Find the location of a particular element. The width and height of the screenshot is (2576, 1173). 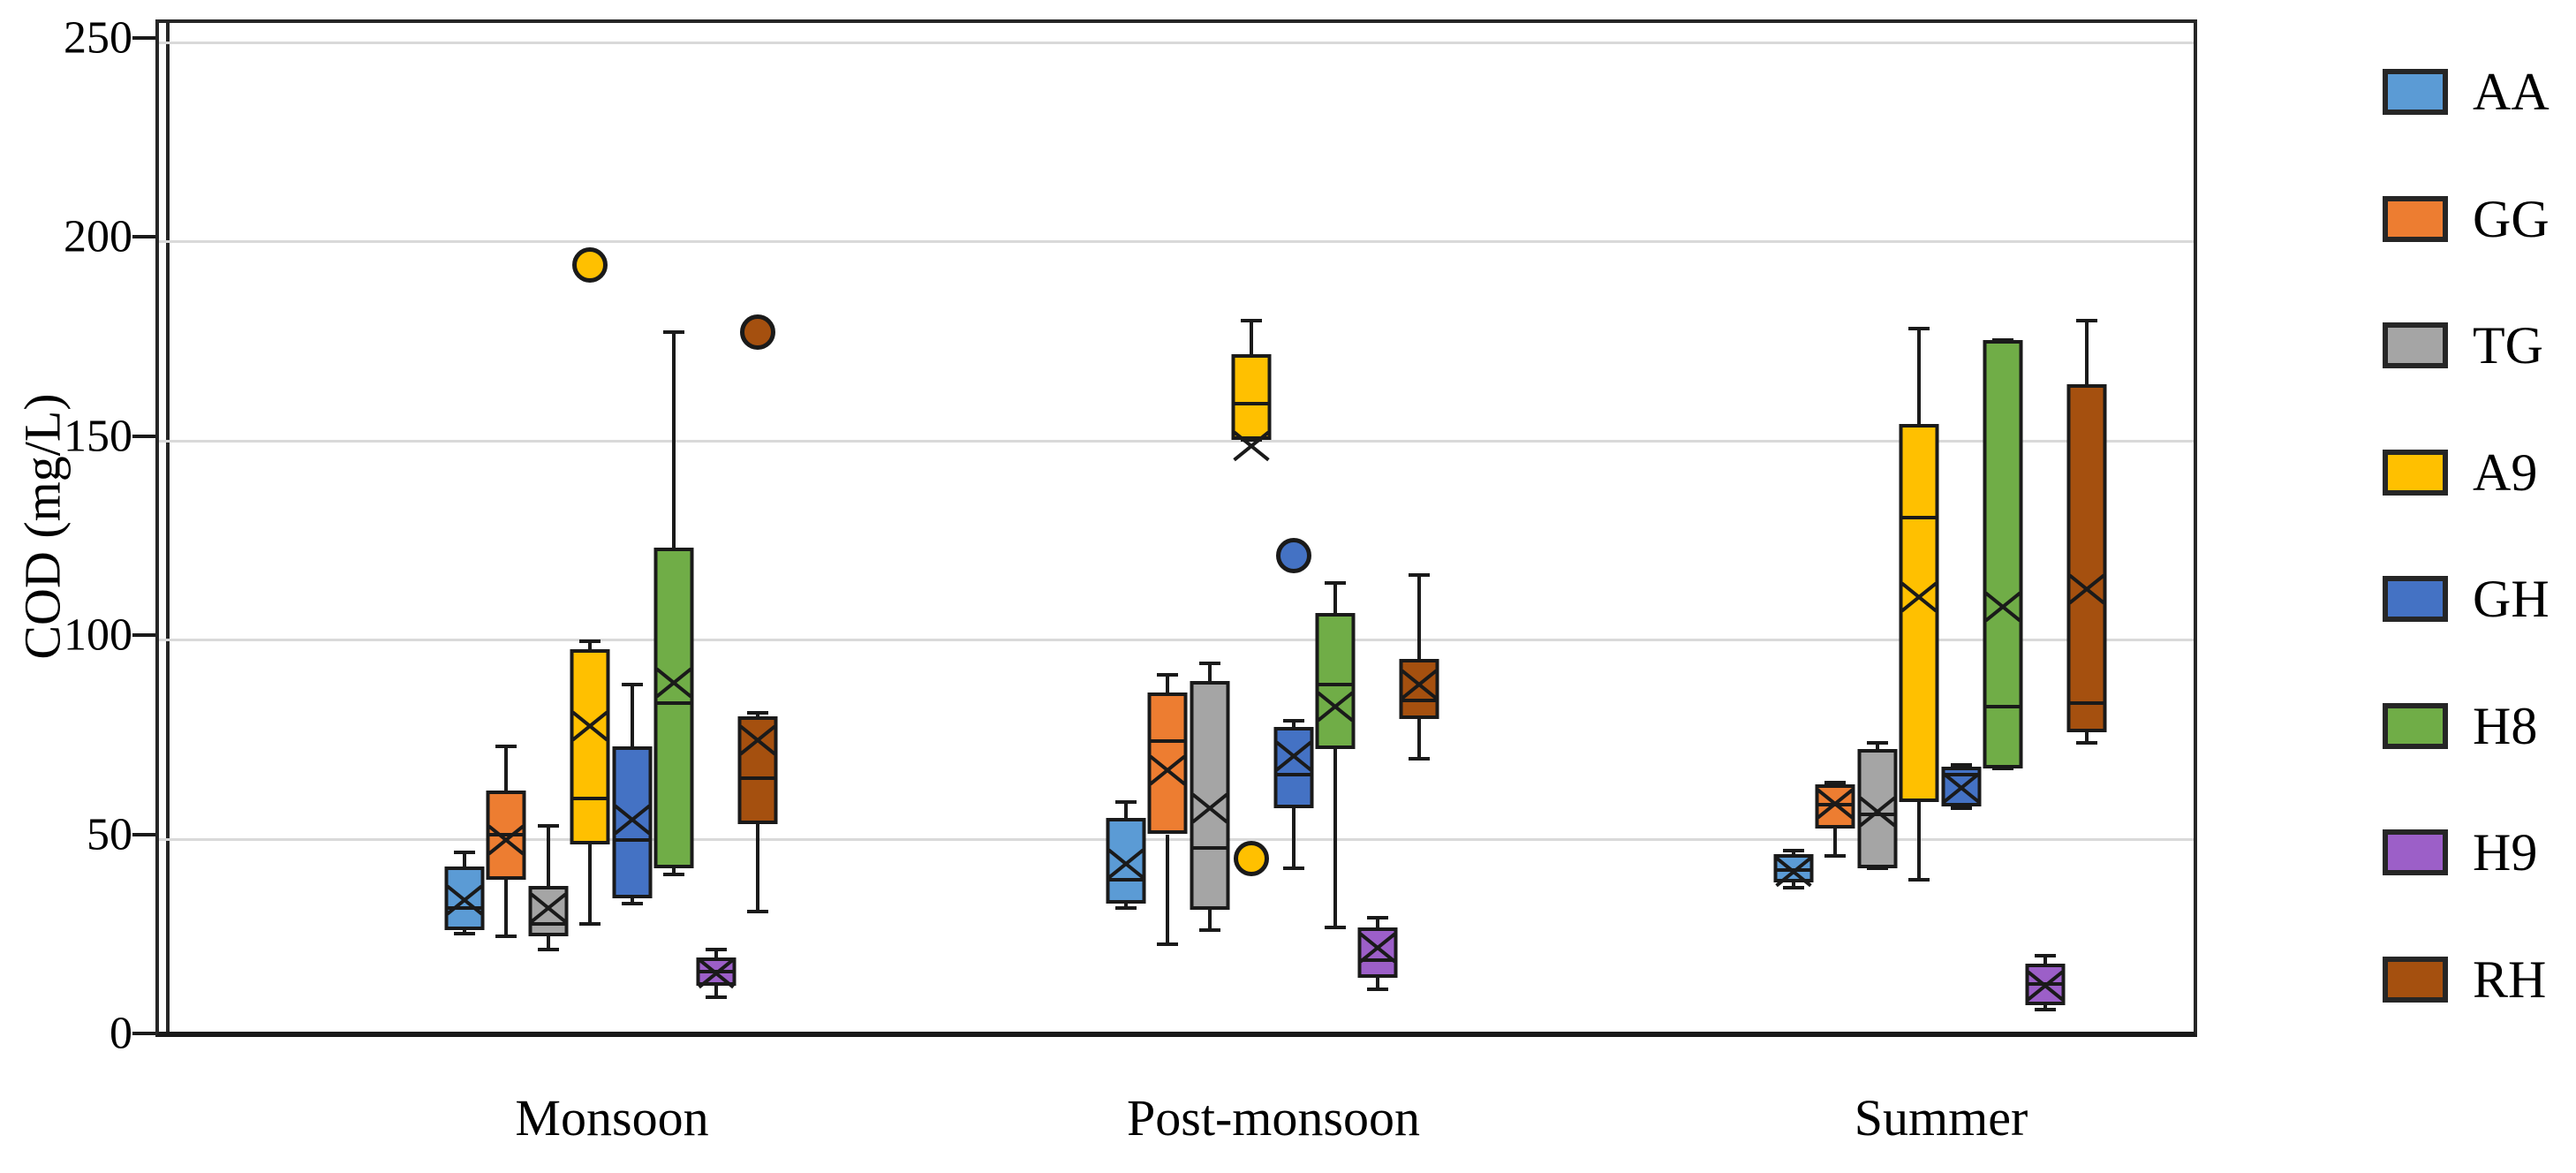

box-gh-monsoon-lower-whisker is located at coordinates (632, 901).